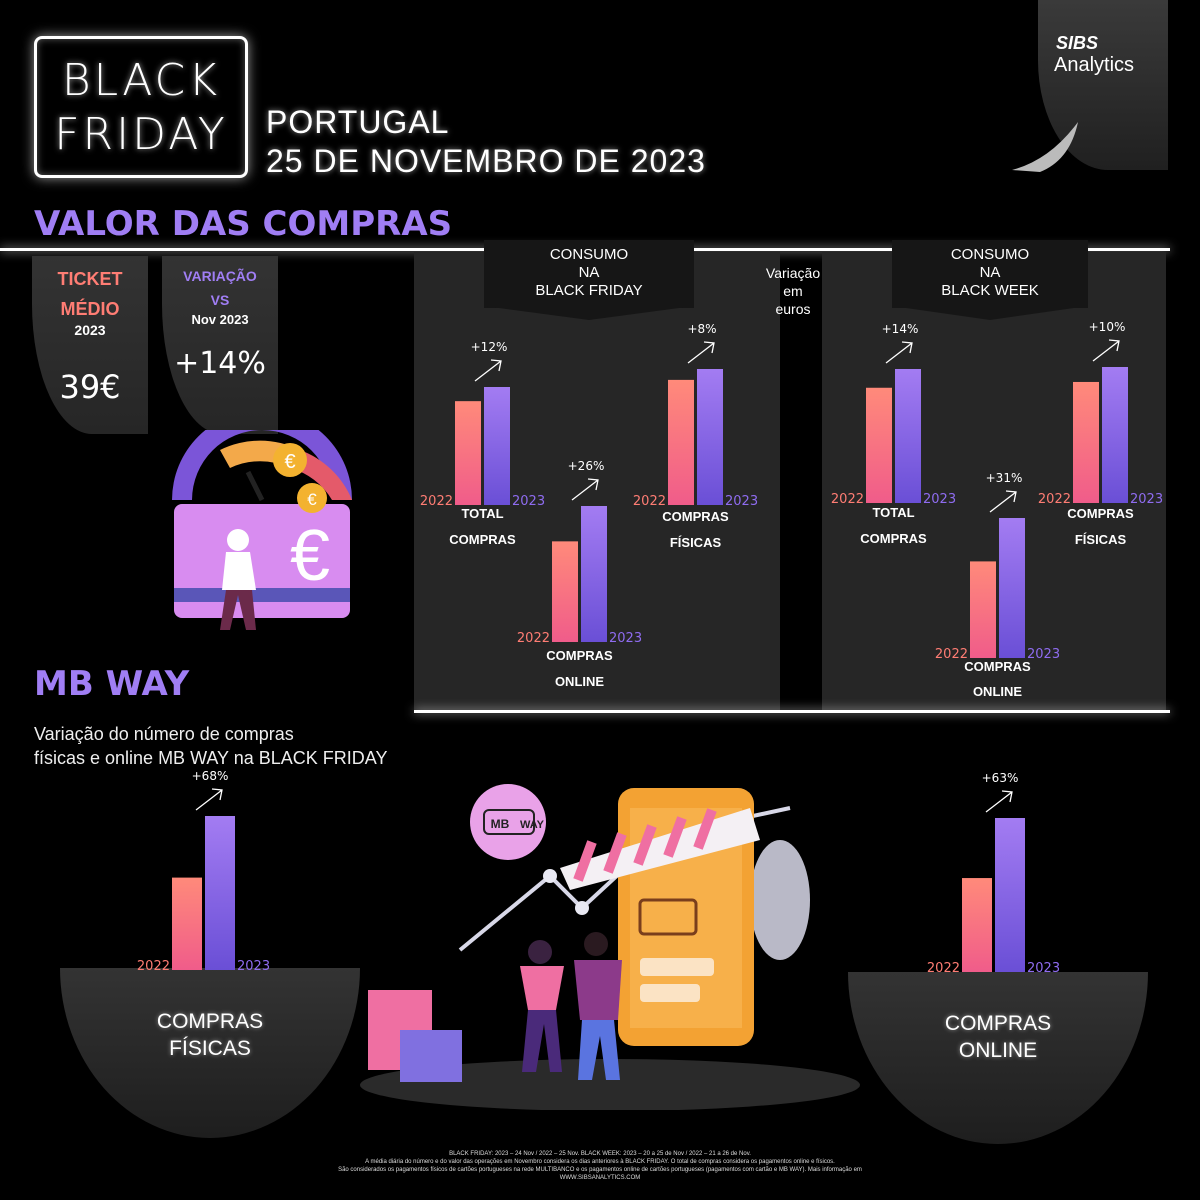 Image resolution: width=1200 pixels, height=1200 pixels. What do you see at coordinates (358, 122) in the screenshot?
I see `country: PORTUGAL` at bounding box center [358, 122].